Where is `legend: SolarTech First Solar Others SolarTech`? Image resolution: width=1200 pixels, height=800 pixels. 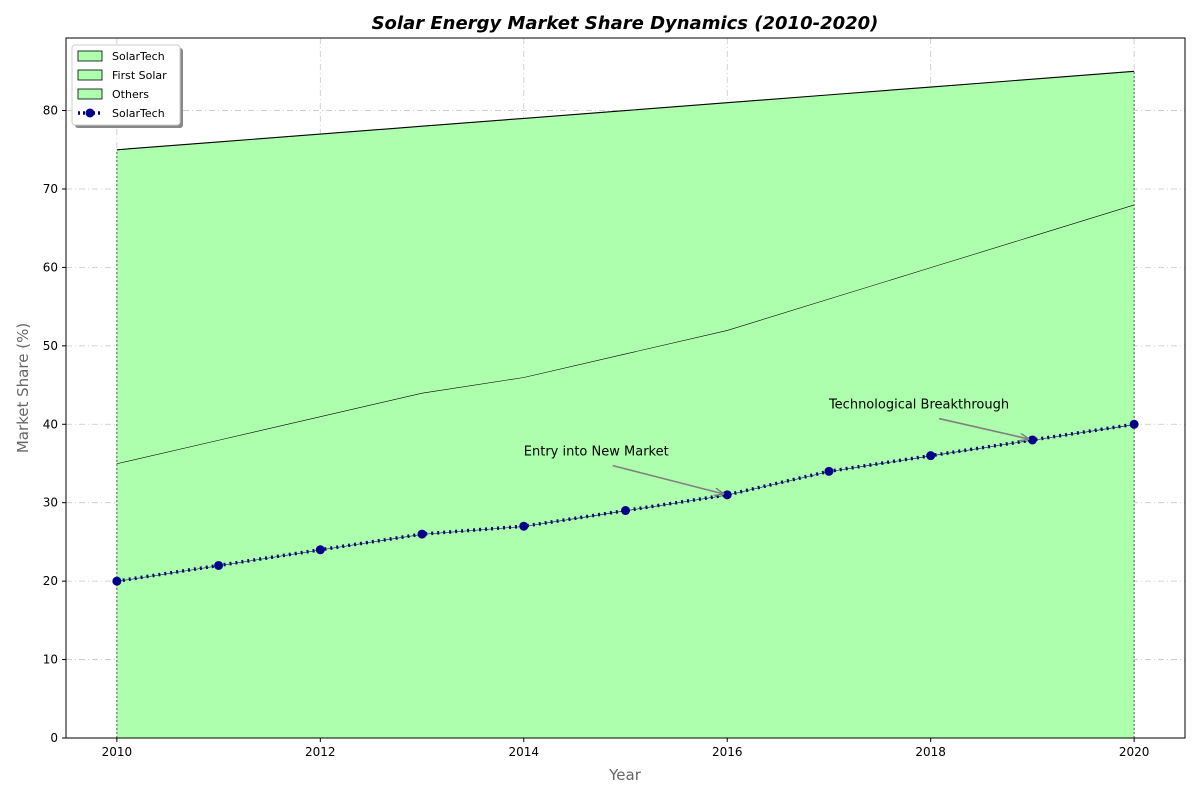
legend: SolarTech First Solar Others SolarTech is located at coordinates (127, 86).